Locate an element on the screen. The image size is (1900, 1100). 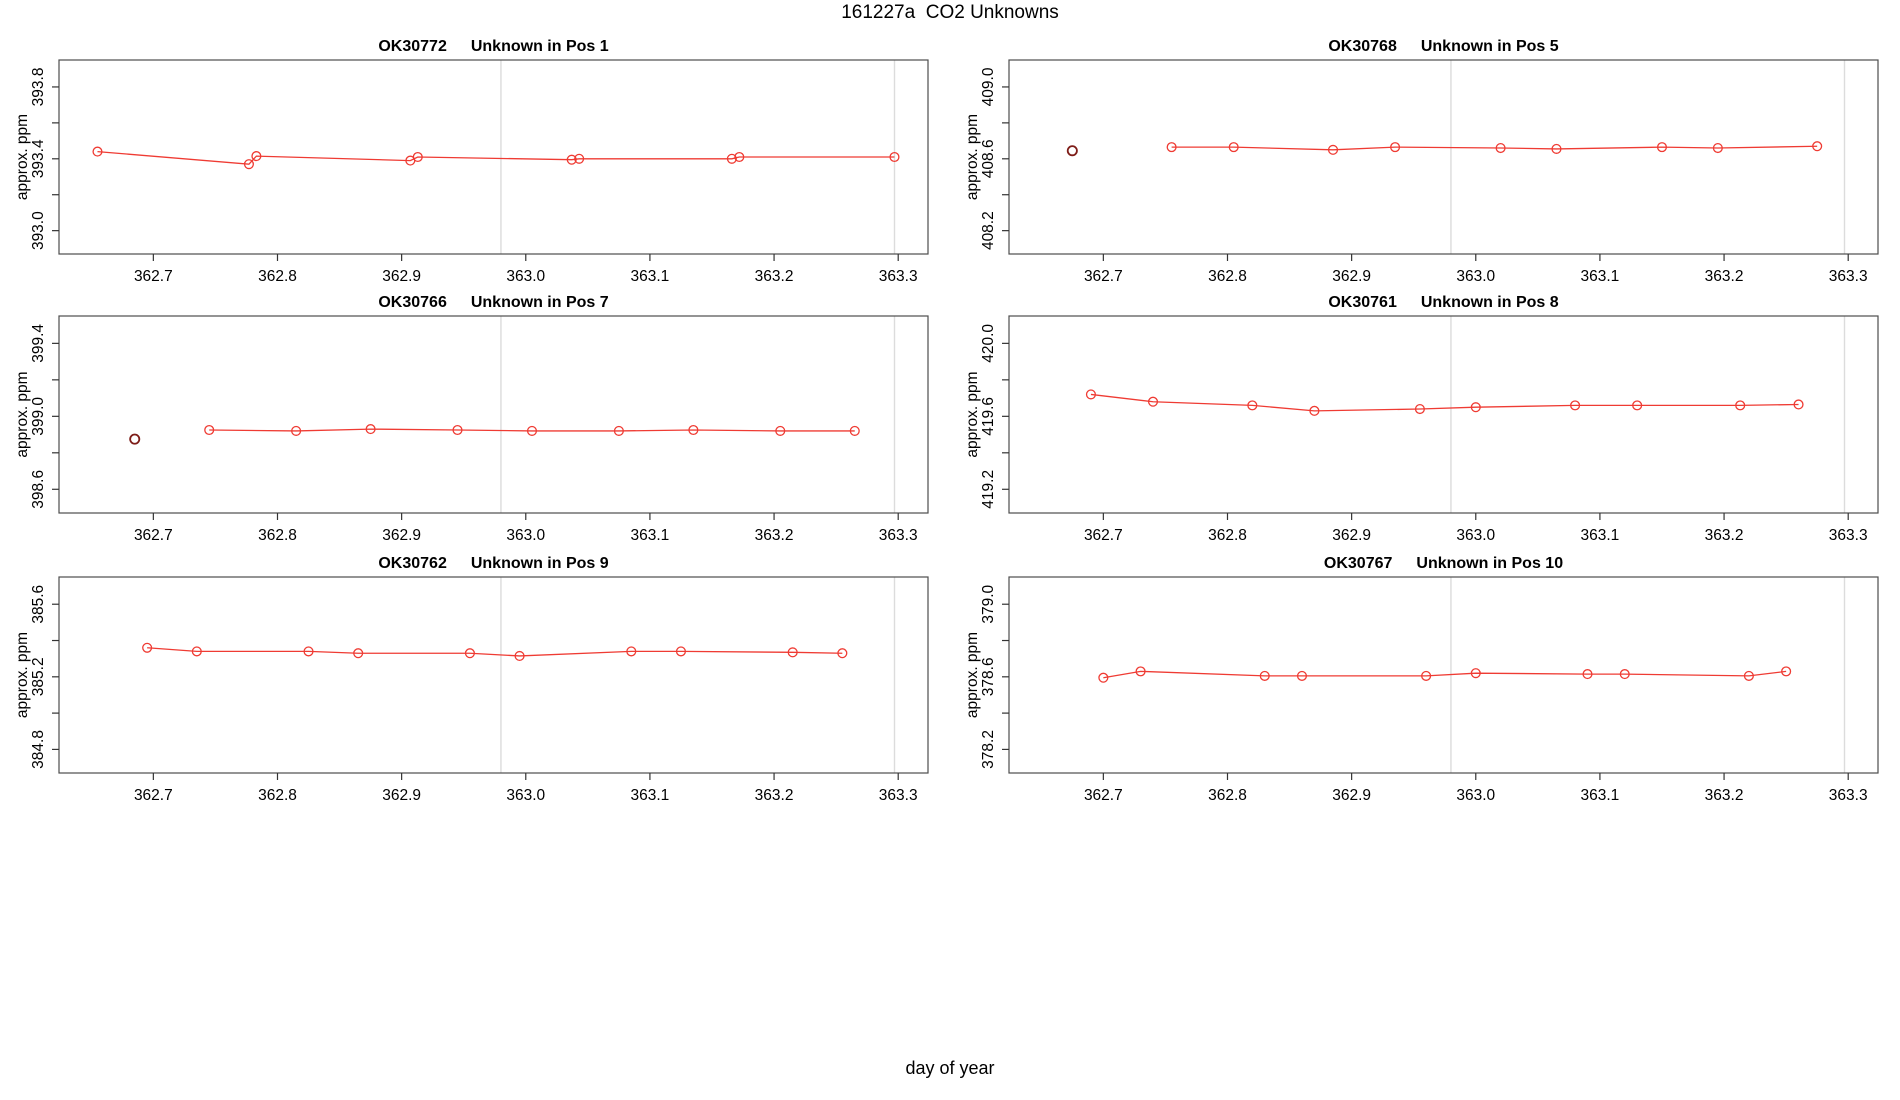
y-tick-label: 385.2 is located at coordinates (38, 676).